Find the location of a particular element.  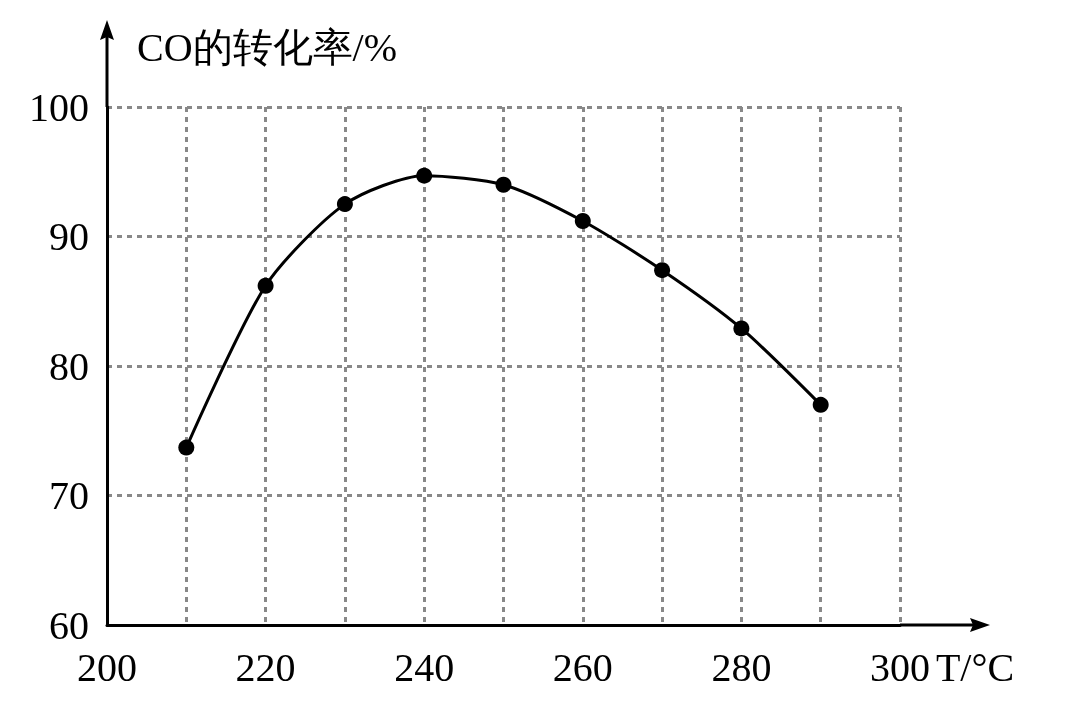

x-tick-label: 280 is located at coordinates (741, 667).